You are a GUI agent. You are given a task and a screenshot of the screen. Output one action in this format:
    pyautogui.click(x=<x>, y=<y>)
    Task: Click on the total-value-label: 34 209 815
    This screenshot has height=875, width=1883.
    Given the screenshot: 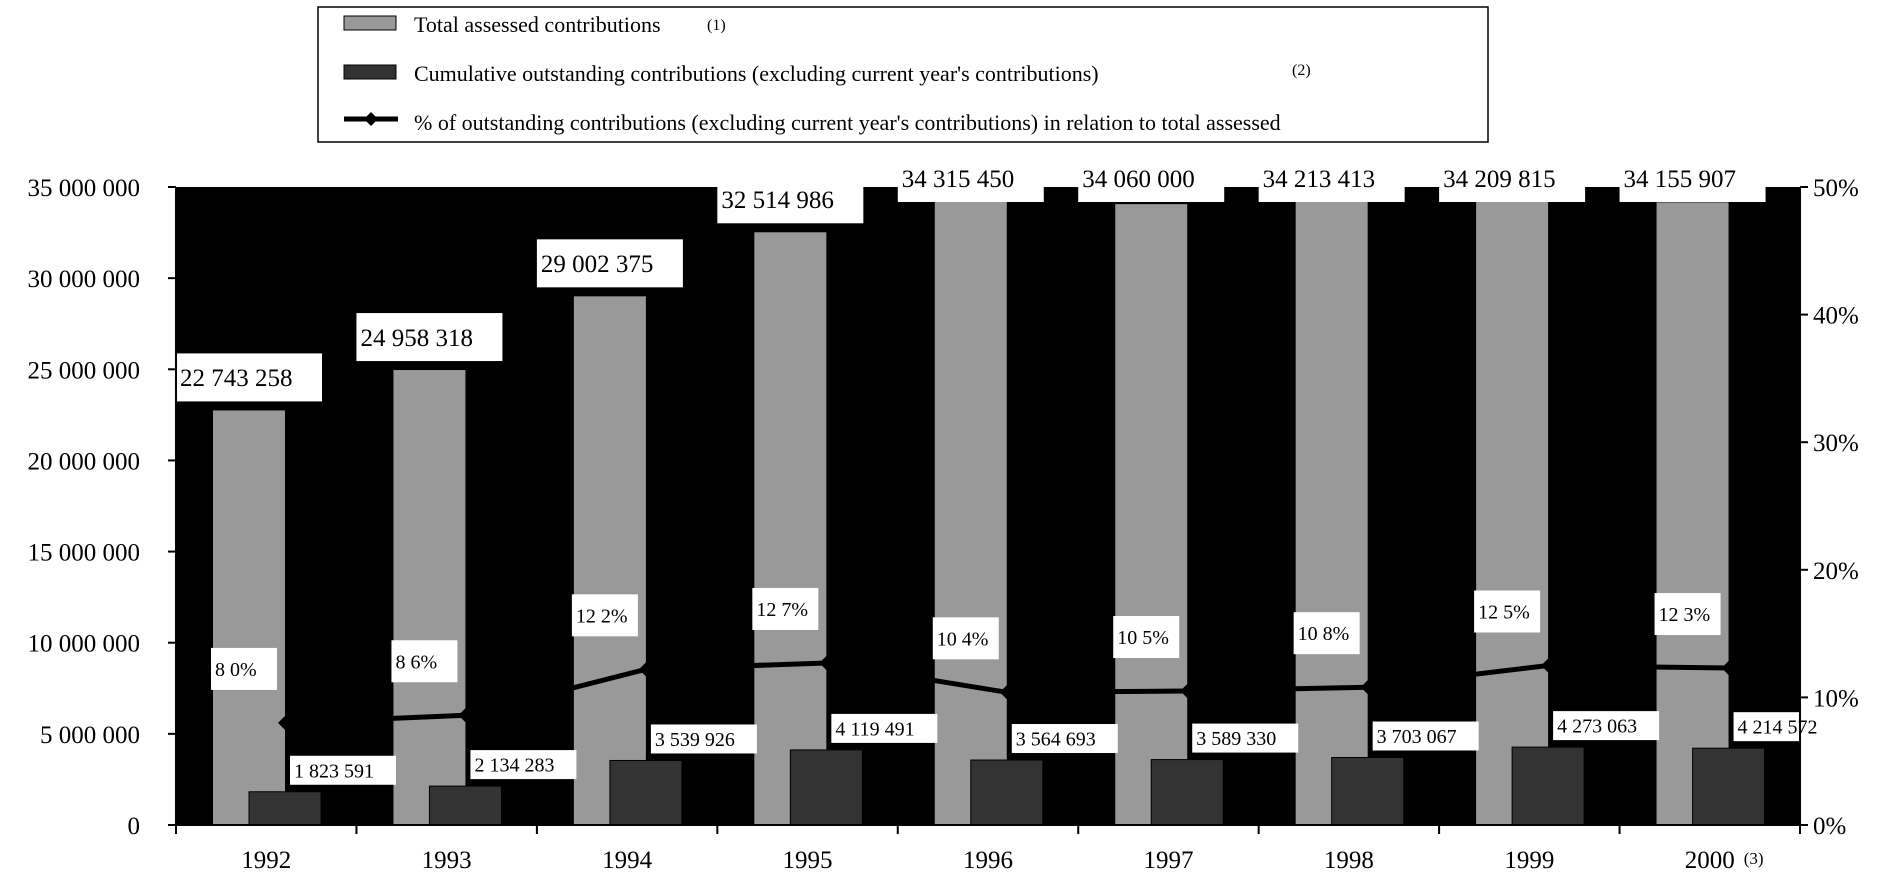 What is the action you would take?
    pyautogui.click(x=1512, y=178)
    